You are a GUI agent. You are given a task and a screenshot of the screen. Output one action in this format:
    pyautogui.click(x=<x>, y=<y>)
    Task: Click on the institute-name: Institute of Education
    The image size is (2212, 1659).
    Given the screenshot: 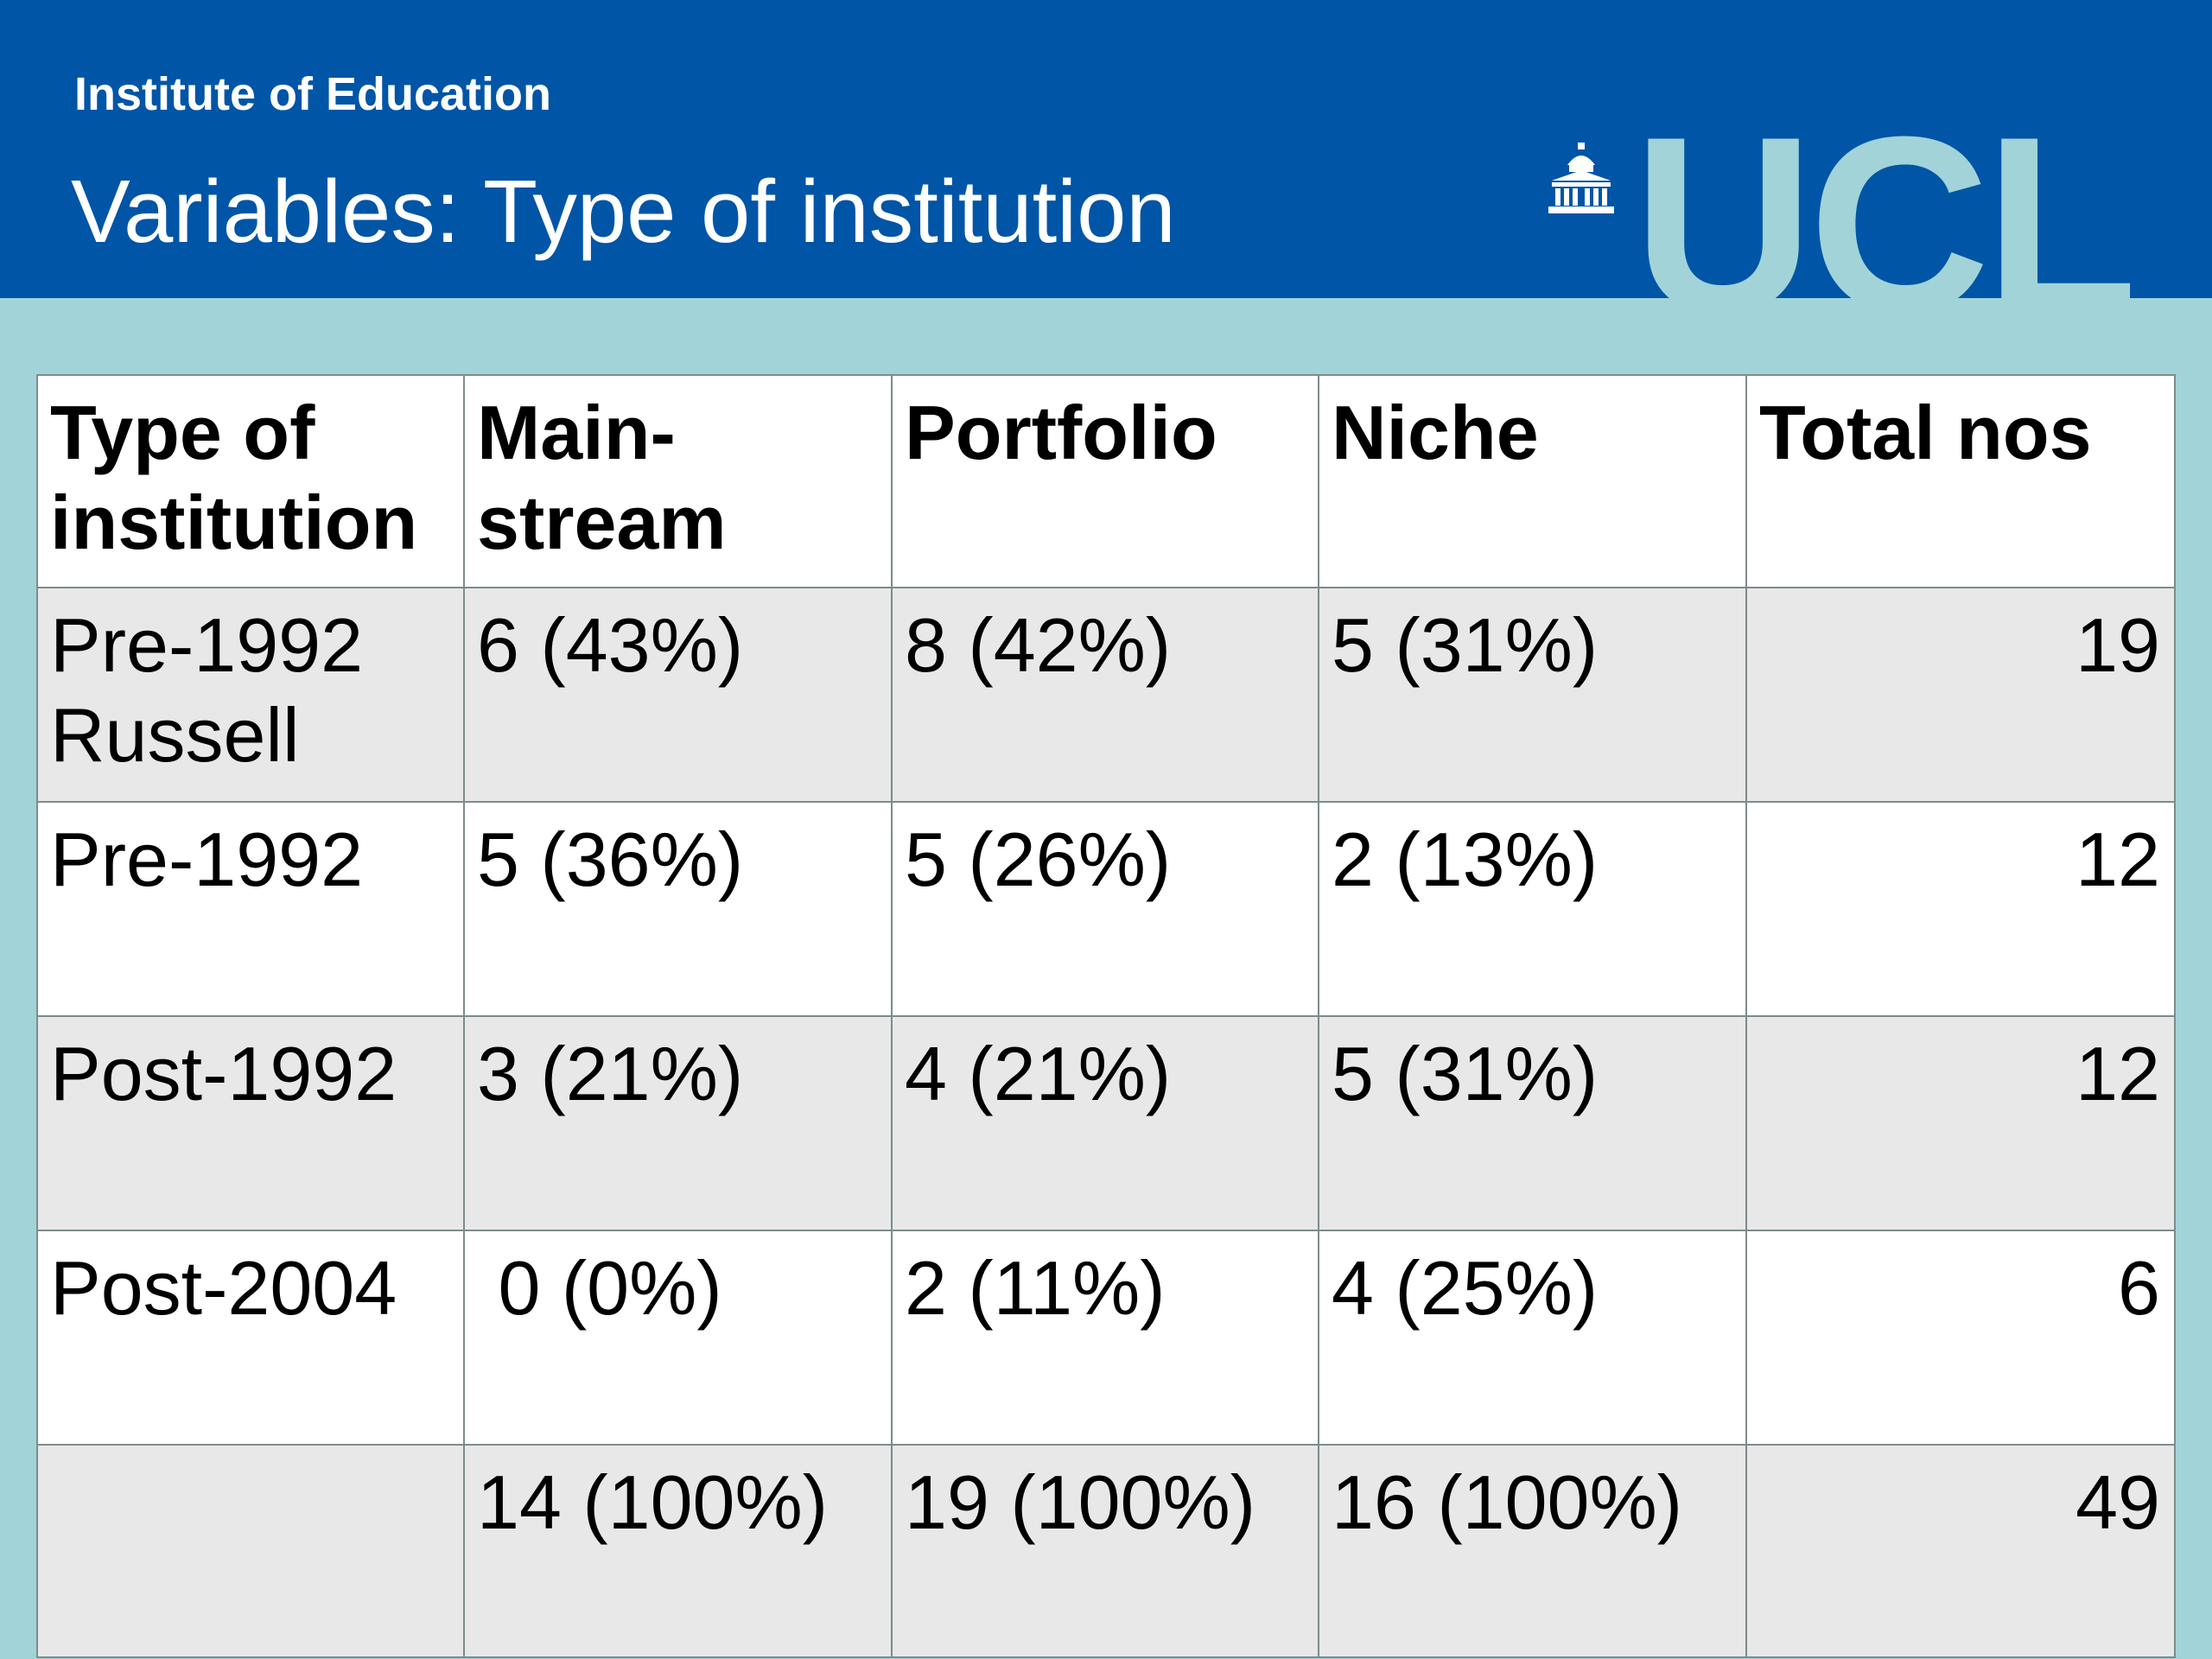 What is the action you would take?
    pyautogui.click(x=312, y=94)
    